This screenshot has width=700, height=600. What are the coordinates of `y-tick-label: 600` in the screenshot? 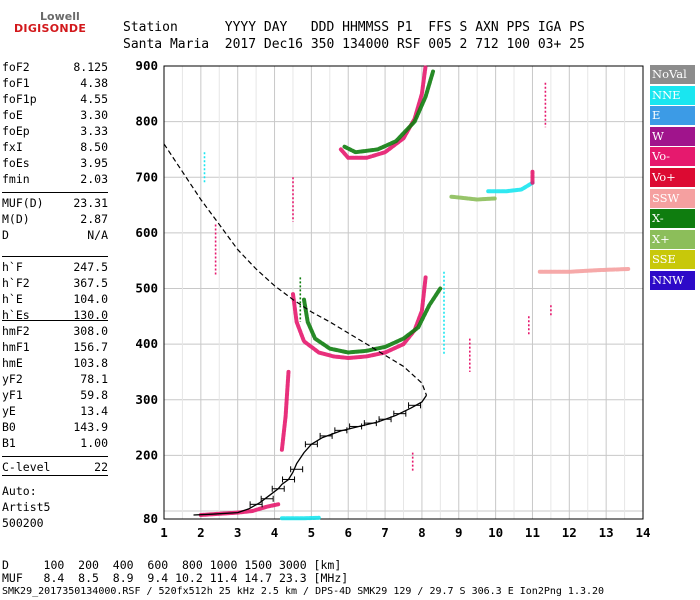 It's located at (146, 232).